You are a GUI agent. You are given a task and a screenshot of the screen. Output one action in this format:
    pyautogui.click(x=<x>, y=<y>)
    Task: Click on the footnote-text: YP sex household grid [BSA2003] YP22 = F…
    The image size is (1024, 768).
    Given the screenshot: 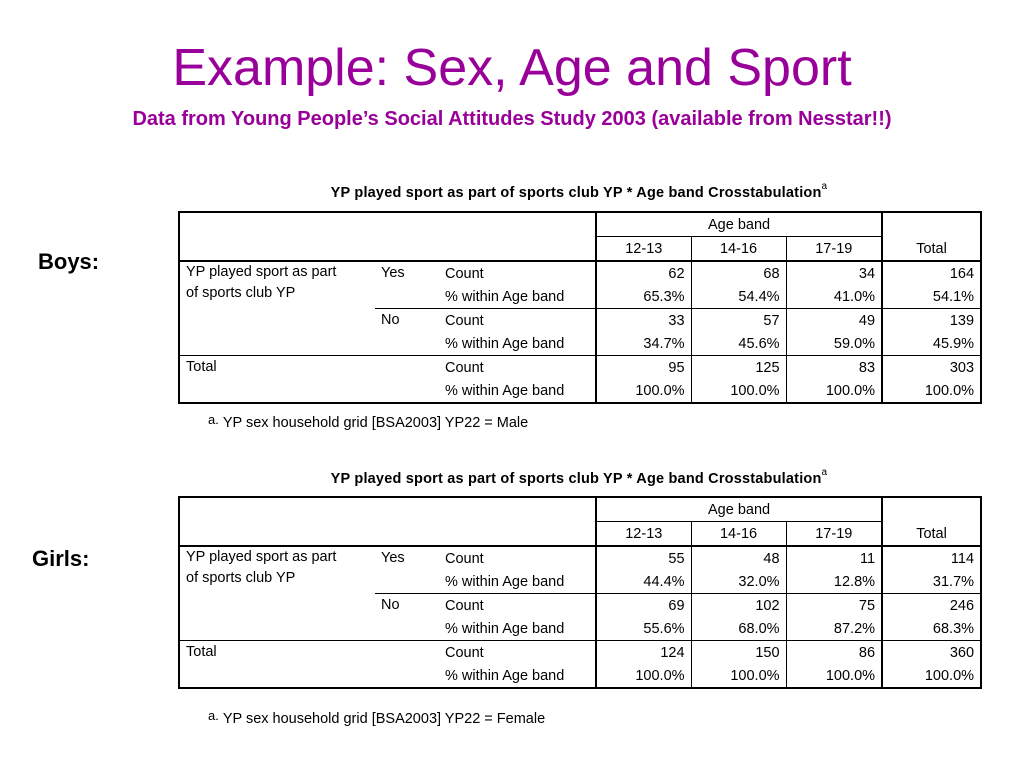 What is the action you would take?
    pyautogui.click(x=384, y=719)
    